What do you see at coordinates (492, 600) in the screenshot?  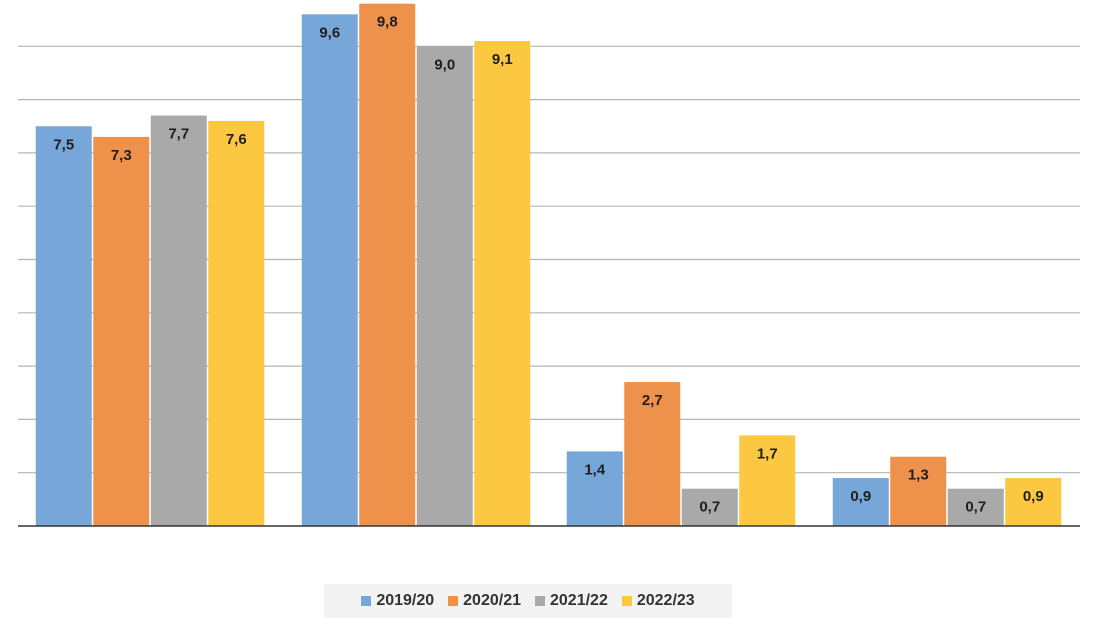 I see `legend-label-2020-21: 2020/21` at bounding box center [492, 600].